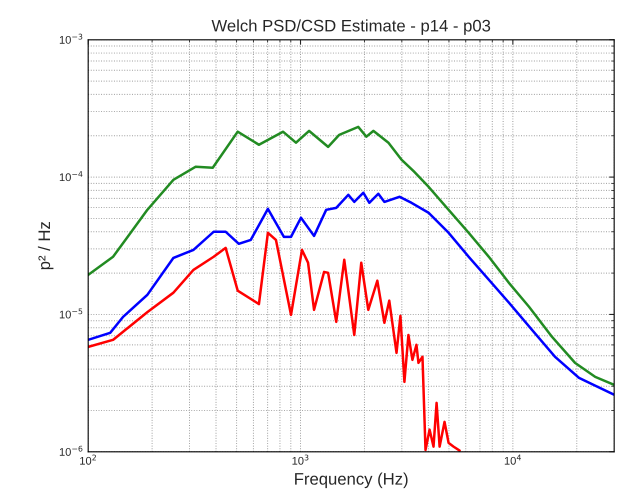 The height and width of the screenshot is (497, 621). I want to click on y-tick-label: 10$^{−5}$, so click(71, 313).